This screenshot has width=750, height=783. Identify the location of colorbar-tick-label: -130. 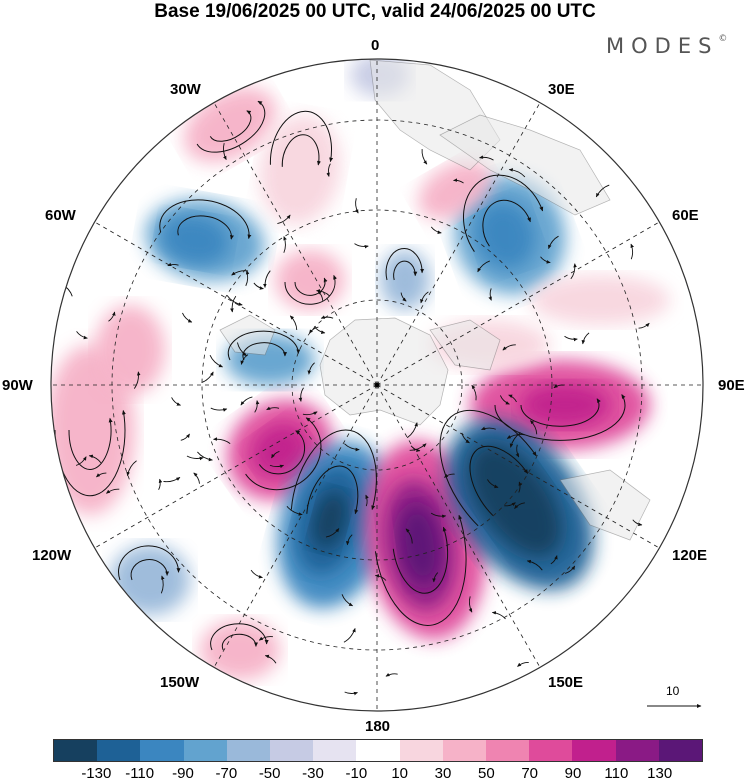
(96, 773).